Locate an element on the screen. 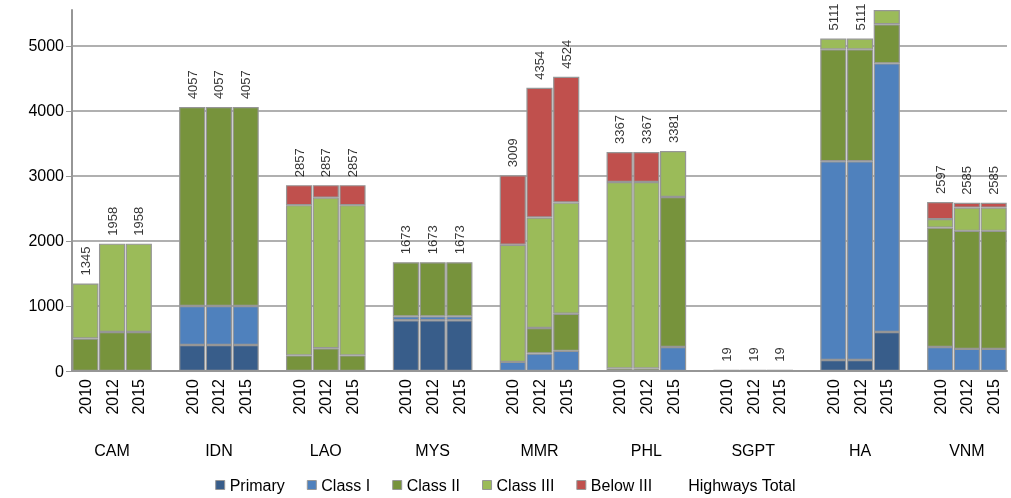 The height and width of the screenshot is (498, 1011). legend-label: Class III is located at coordinates (525, 485).